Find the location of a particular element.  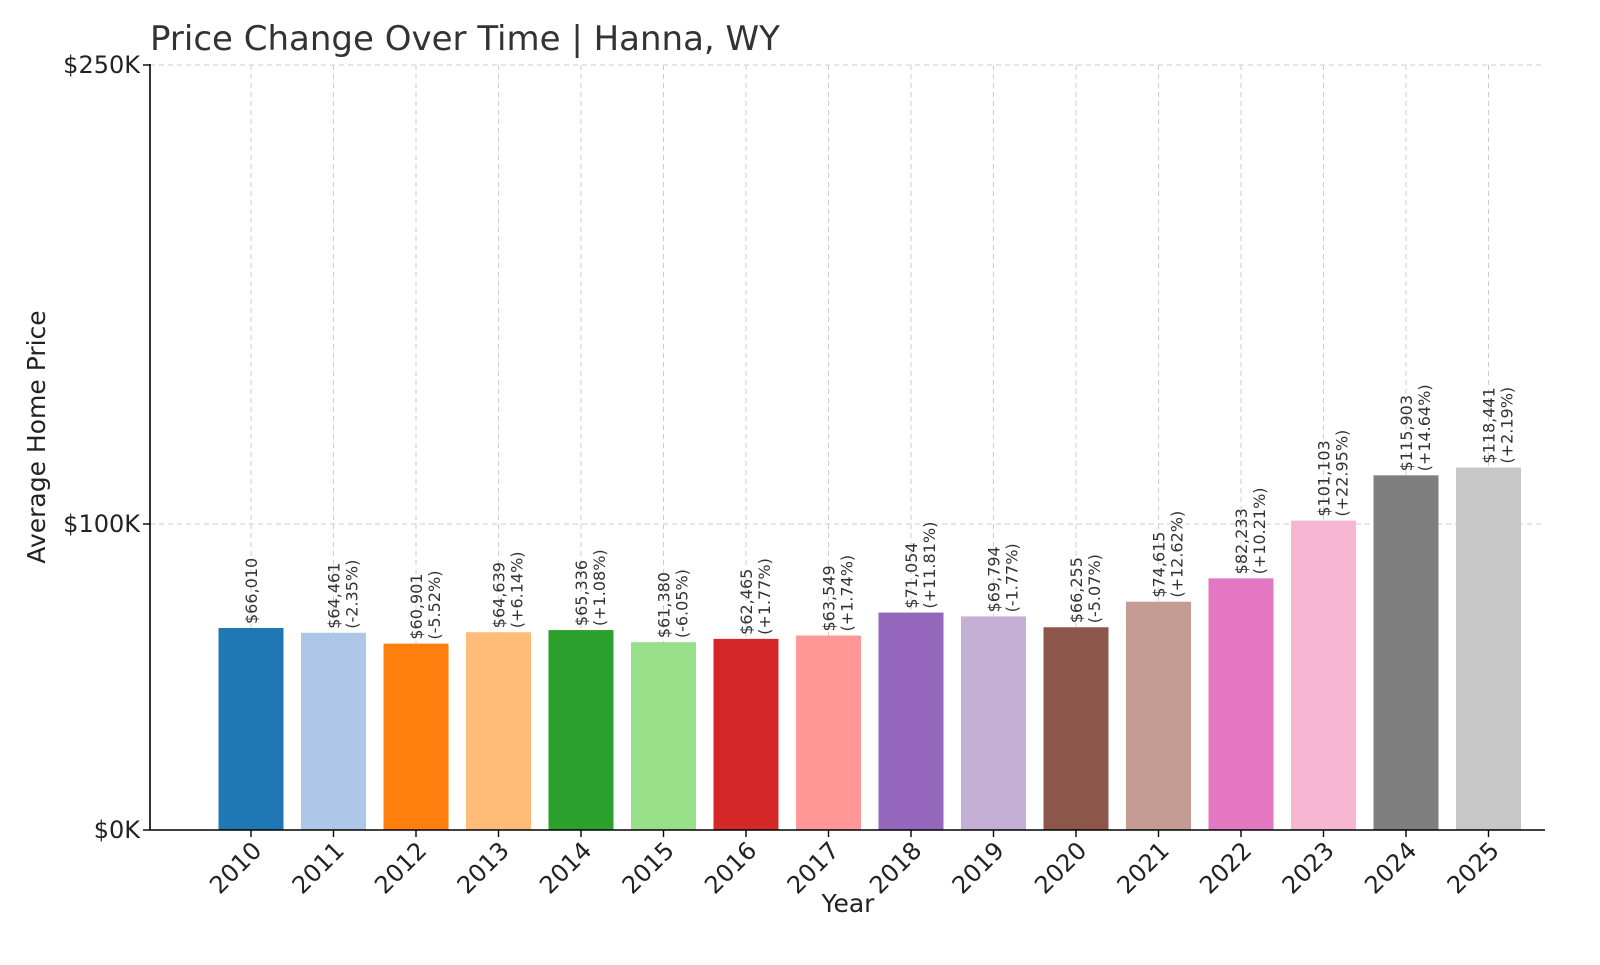

x-axis-label: Year is located at coordinates (848, 903).